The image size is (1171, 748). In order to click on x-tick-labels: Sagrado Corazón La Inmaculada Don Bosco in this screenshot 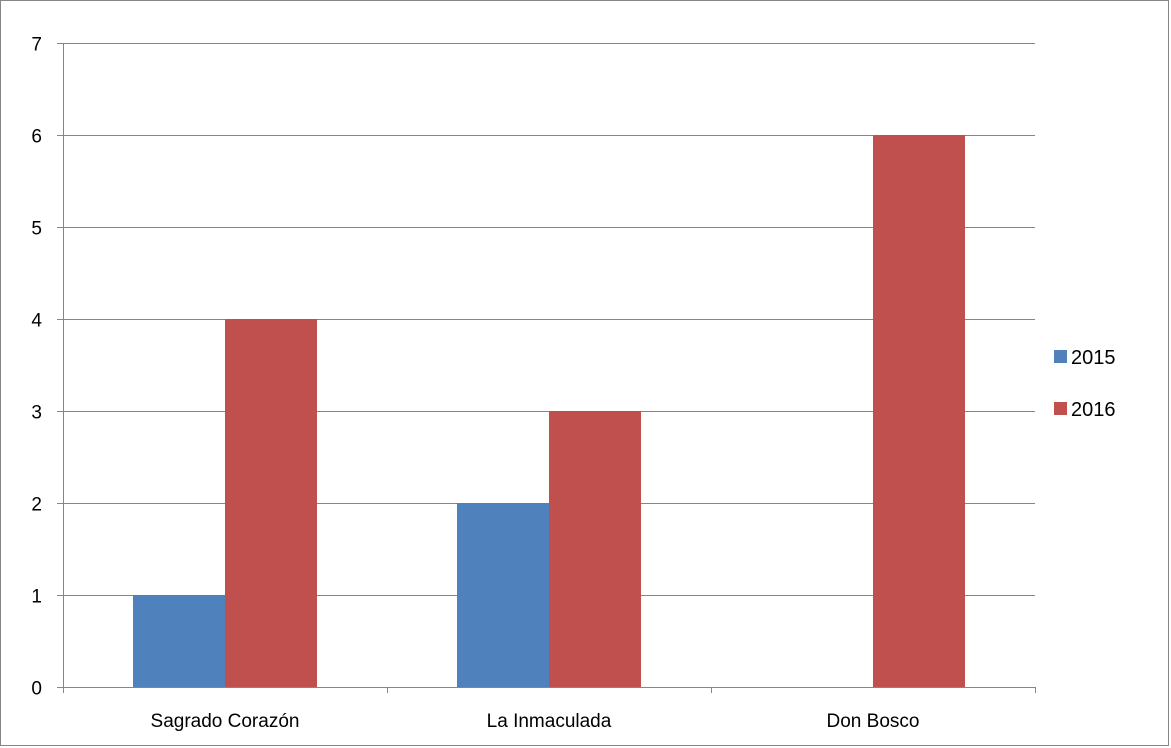, I will do `click(535, 721)`.